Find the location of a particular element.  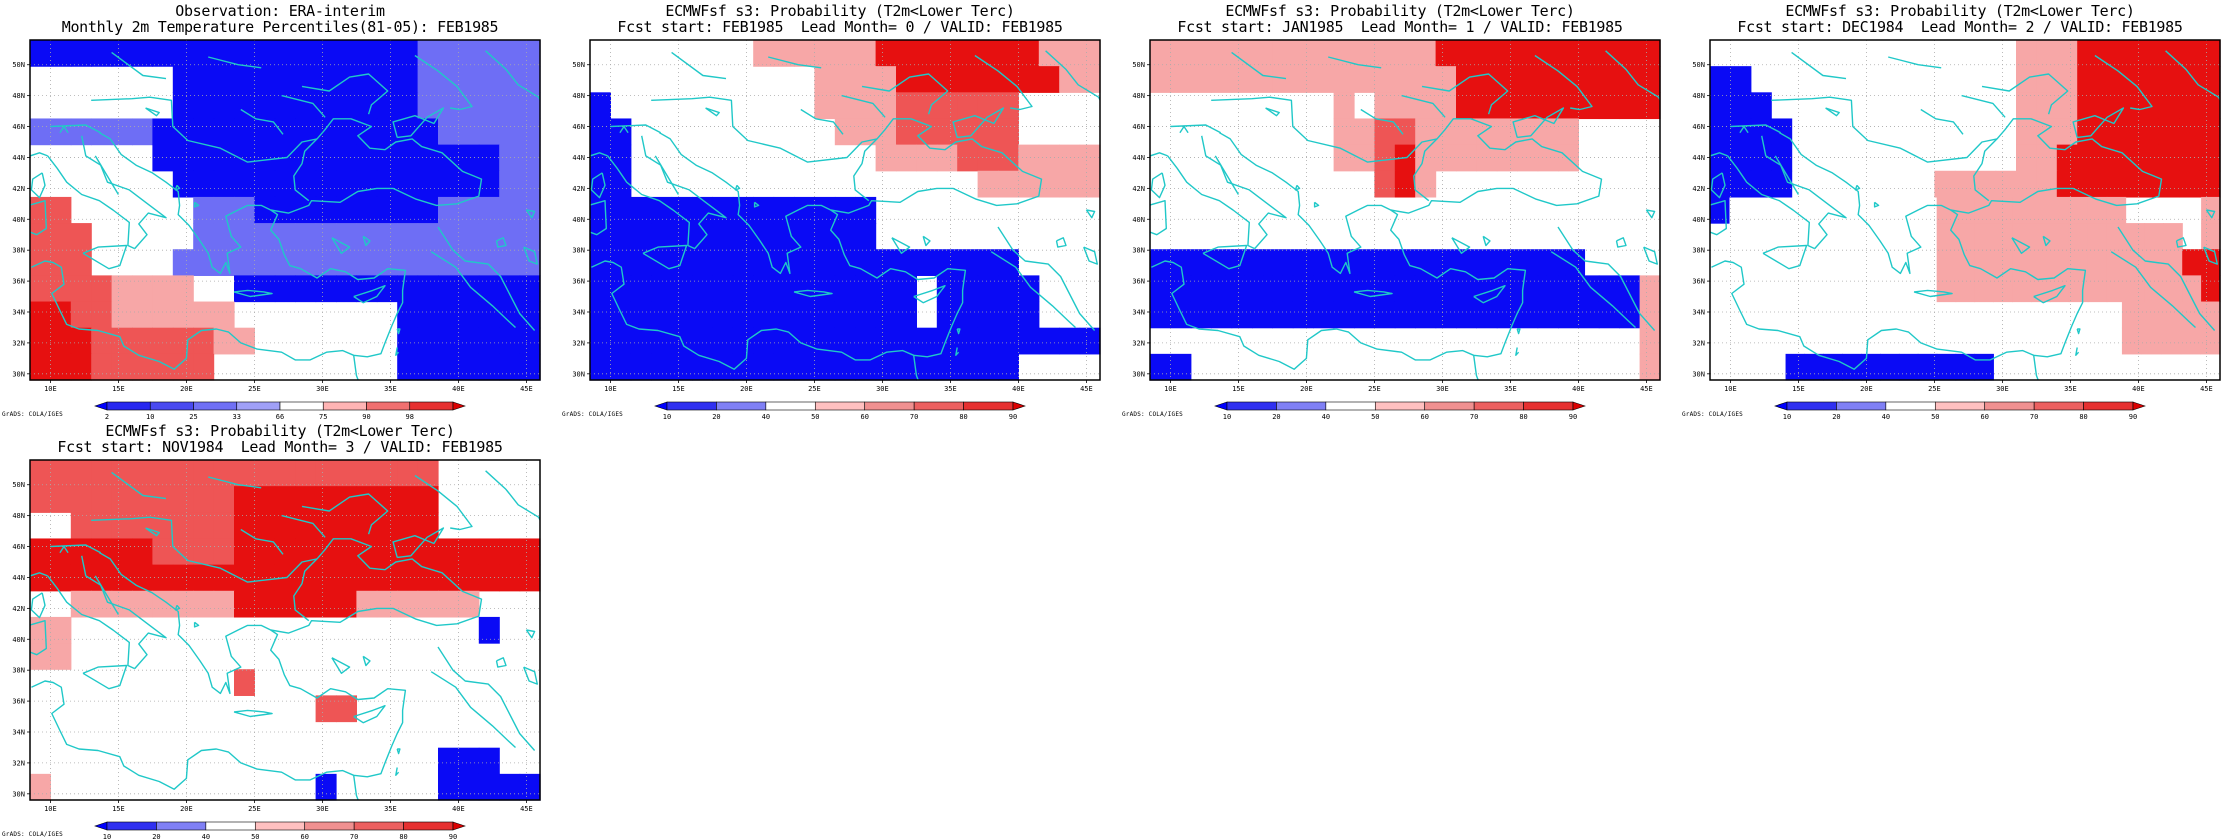

coastlines is located at coordinates (285, 635).